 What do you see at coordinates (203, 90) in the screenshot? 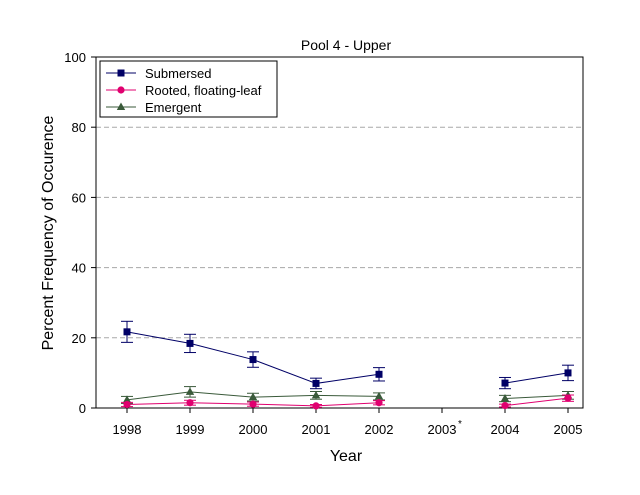
I see `legend-label: Rooted, floating-leaf` at bounding box center [203, 90].